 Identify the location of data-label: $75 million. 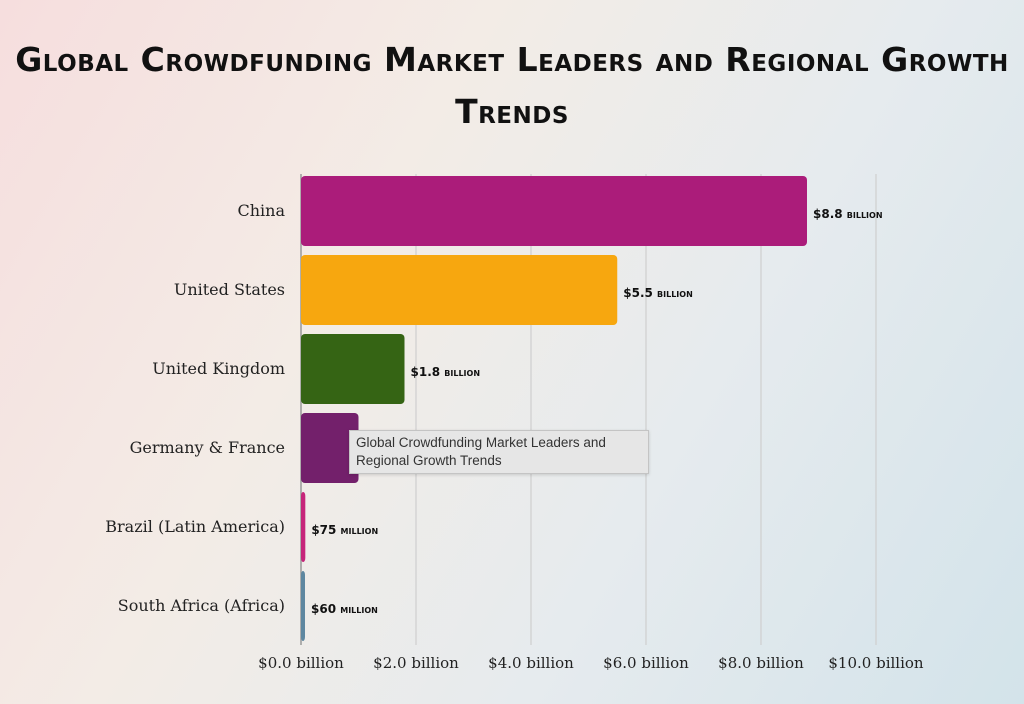
(344, 530).